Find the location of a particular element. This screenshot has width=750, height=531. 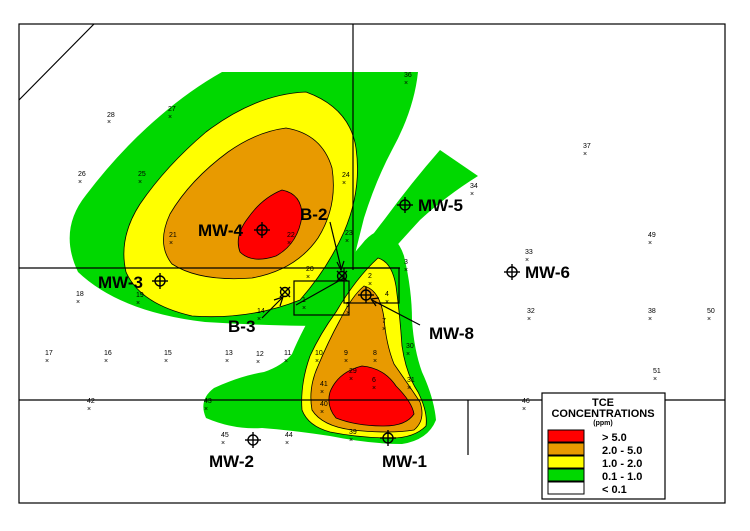

sample-point: 38× is located at coordinates (652, 315).